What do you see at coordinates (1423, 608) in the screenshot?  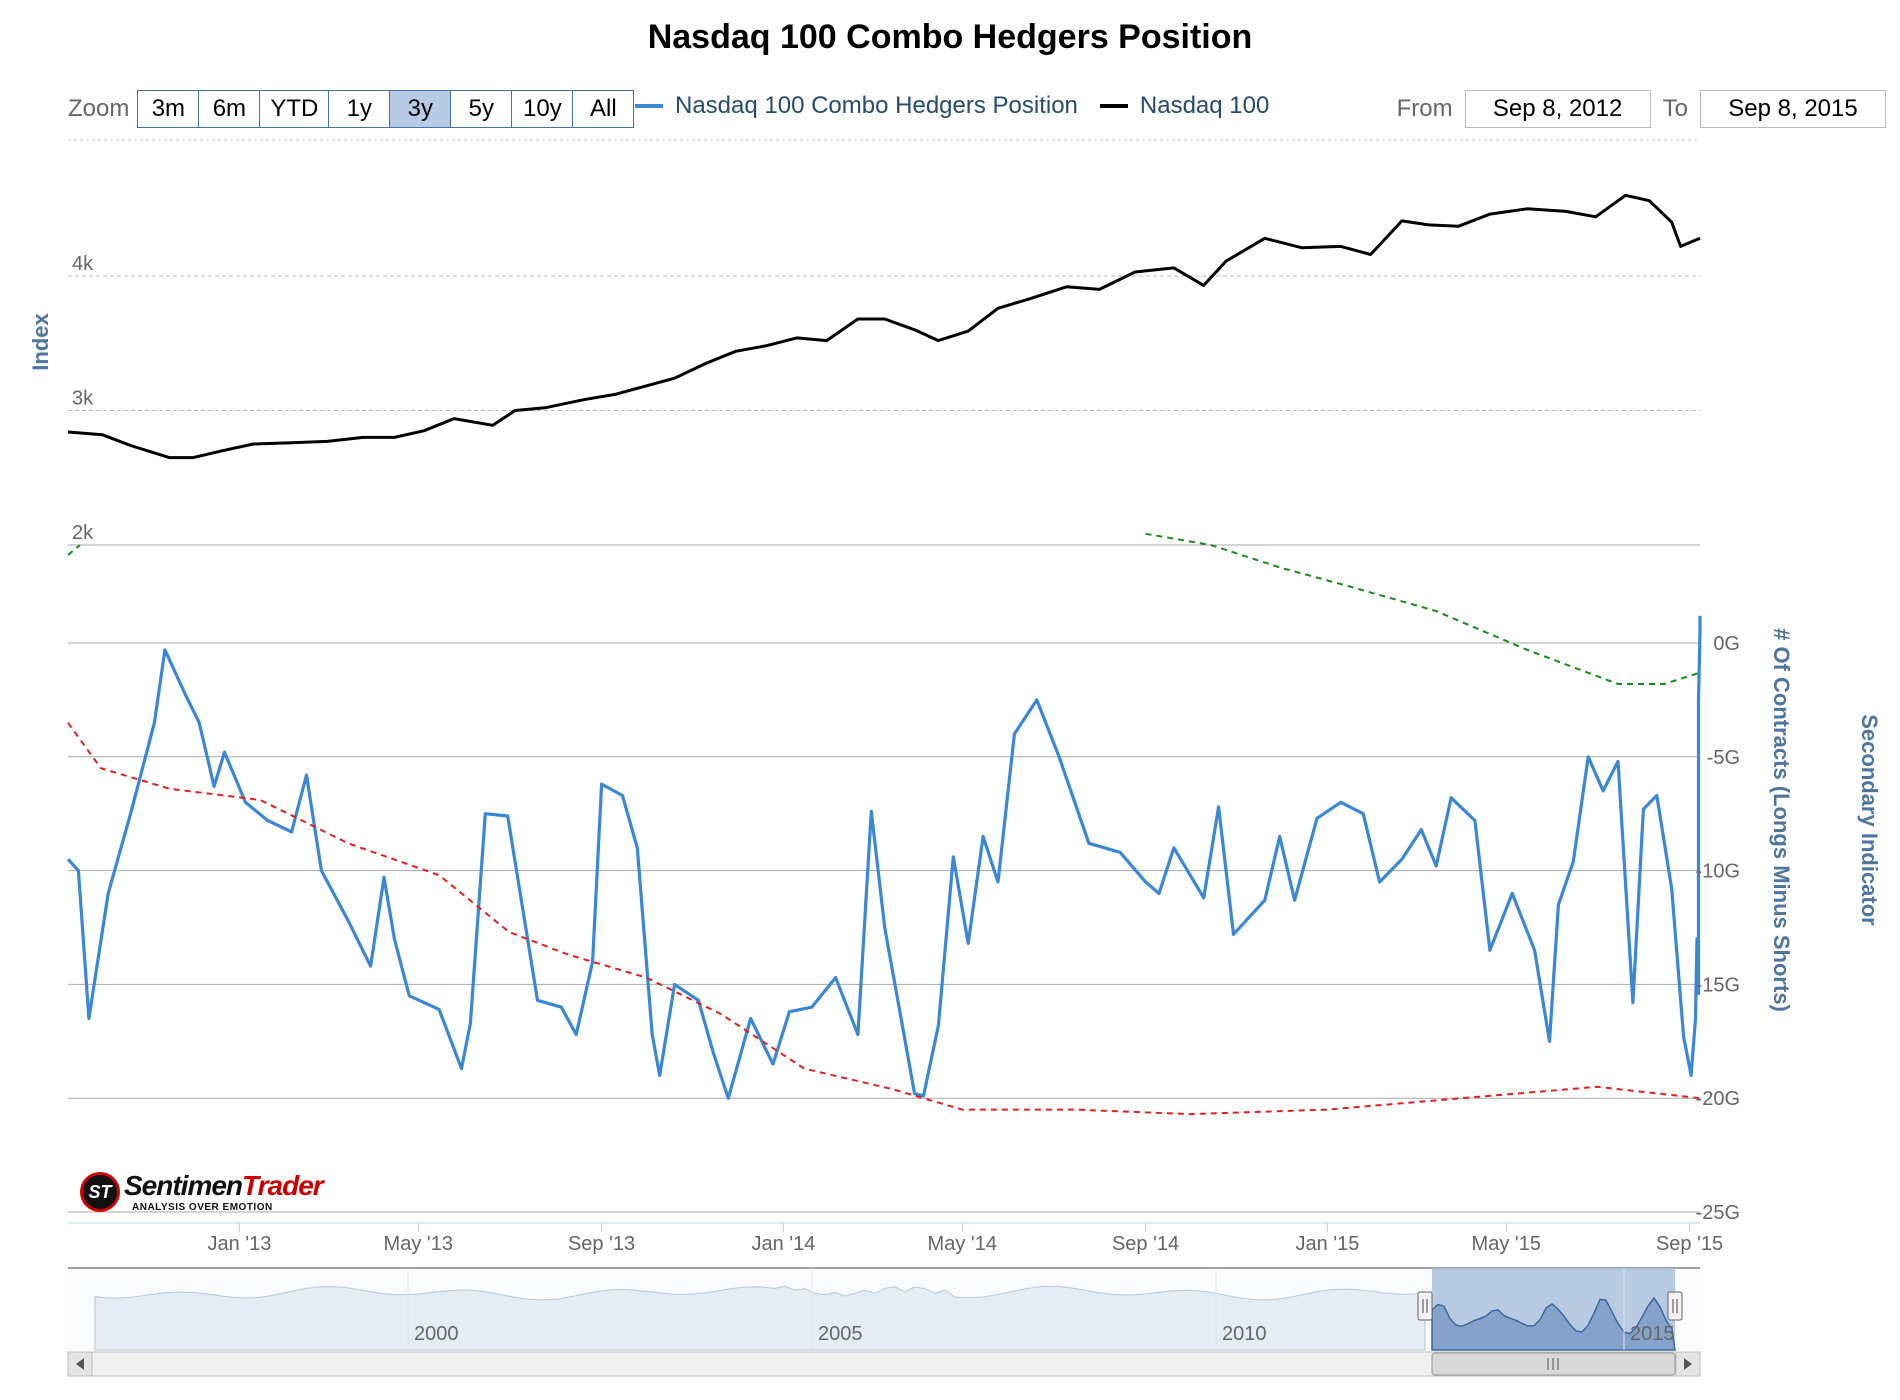 I see `upper-band-line` at bounding box center [1423, 608].